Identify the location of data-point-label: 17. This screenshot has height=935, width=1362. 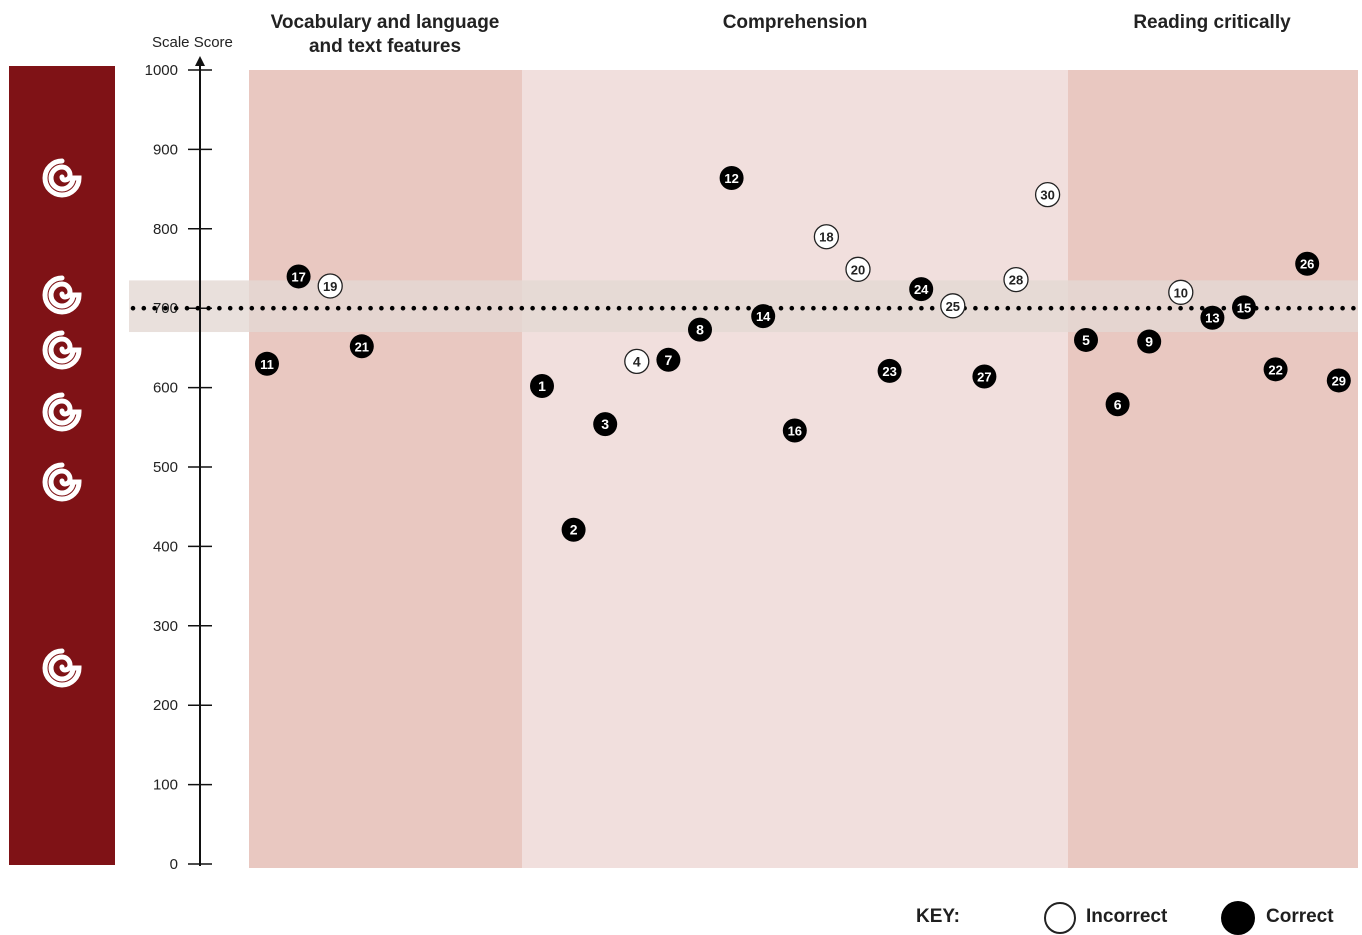
(298, 276).